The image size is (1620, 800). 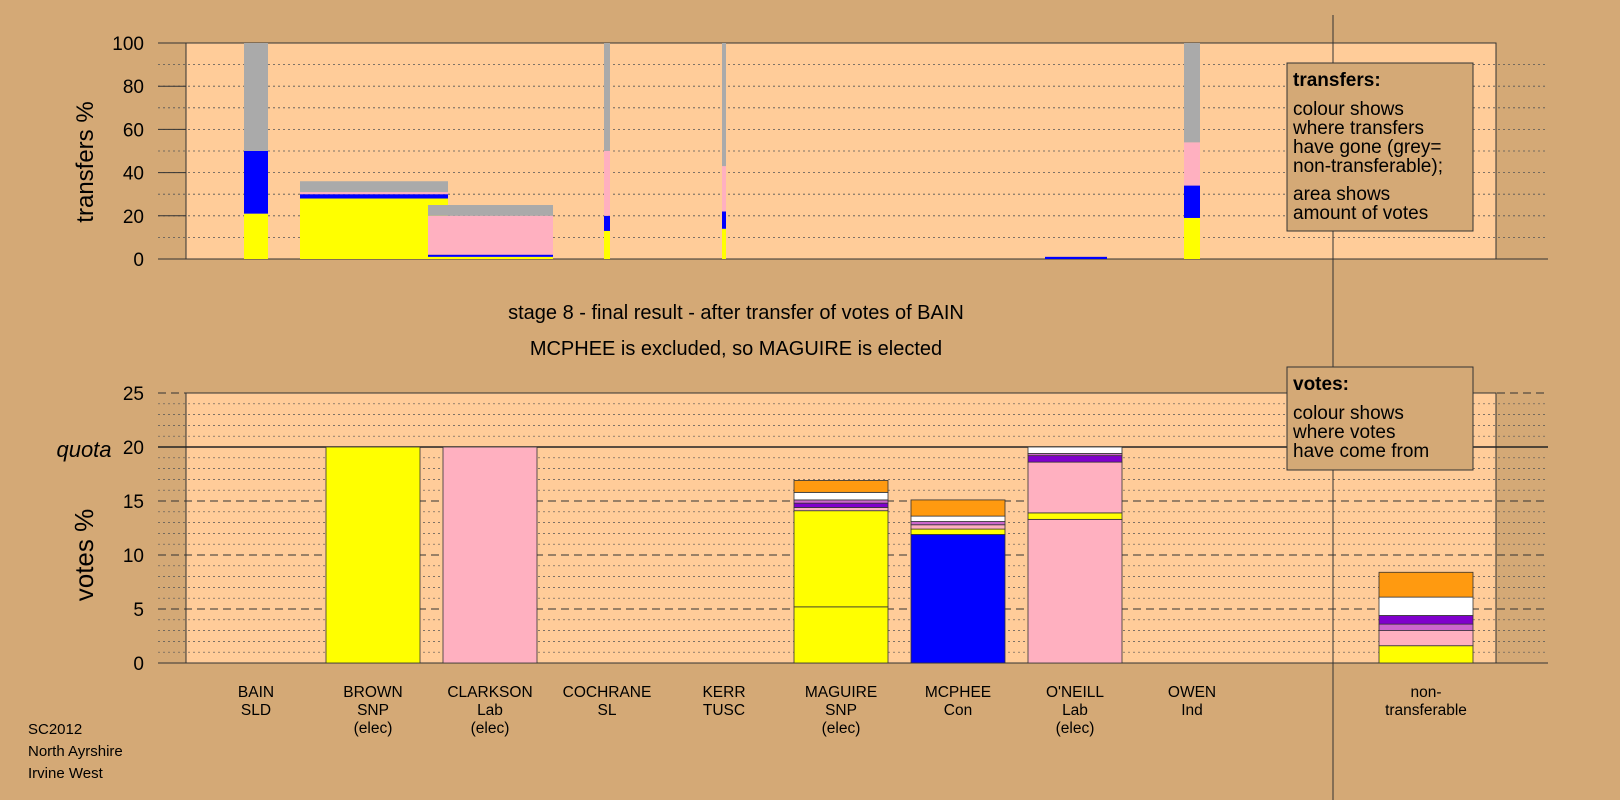 What do you see at coordinates (841, 710) in the screenshot?
I see `candidate-party: SNP` at bounding box center [841, 710].